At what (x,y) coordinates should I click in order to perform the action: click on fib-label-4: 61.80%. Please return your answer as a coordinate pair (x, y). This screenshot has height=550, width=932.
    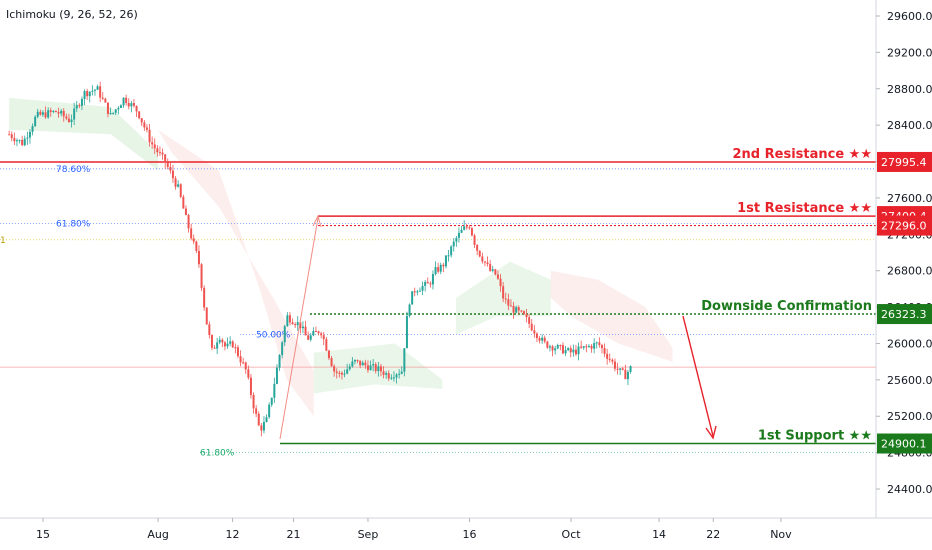
    Looking at the image, I should click on (217, 454).